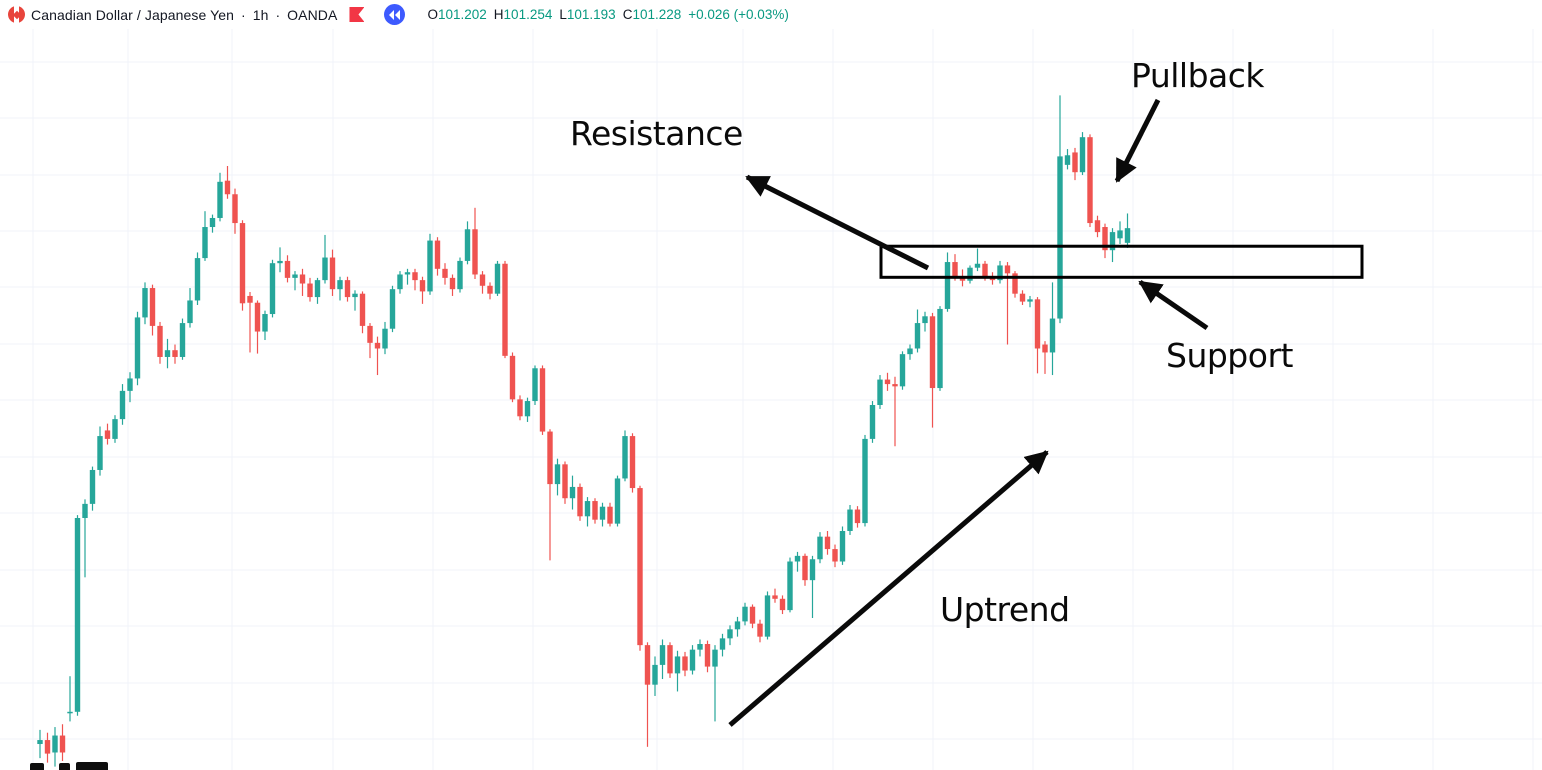 The height and width of the screenshot is (770, 1542). I want to click on fast-rewind-glyph, so click(395, 14).